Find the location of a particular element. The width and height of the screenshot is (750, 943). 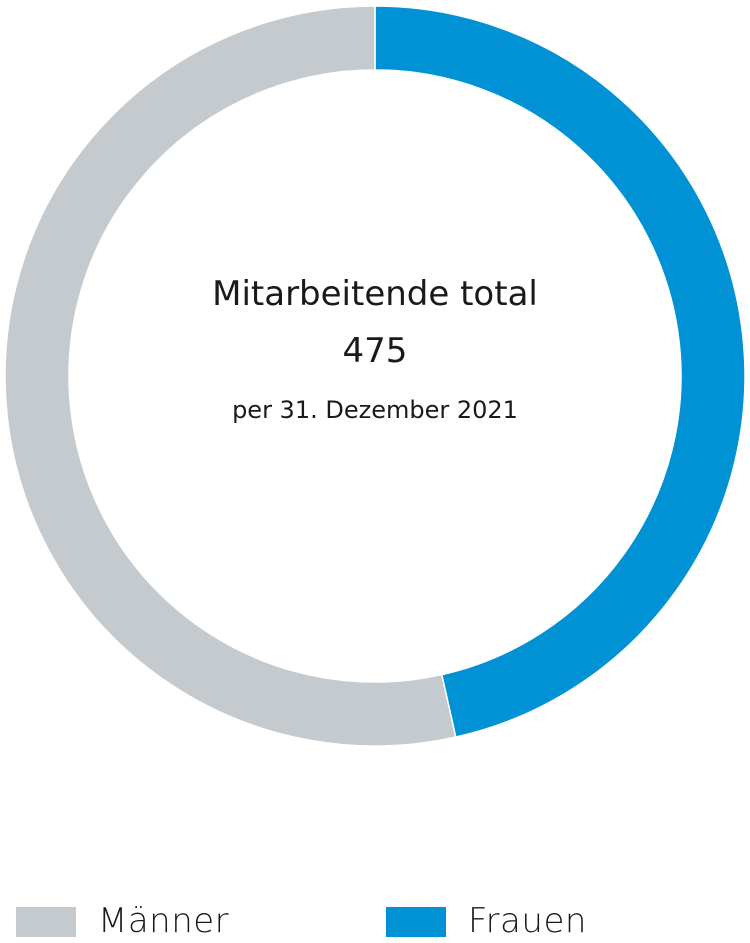

legend-swatch-frauen is located at coordinates (416, 921).